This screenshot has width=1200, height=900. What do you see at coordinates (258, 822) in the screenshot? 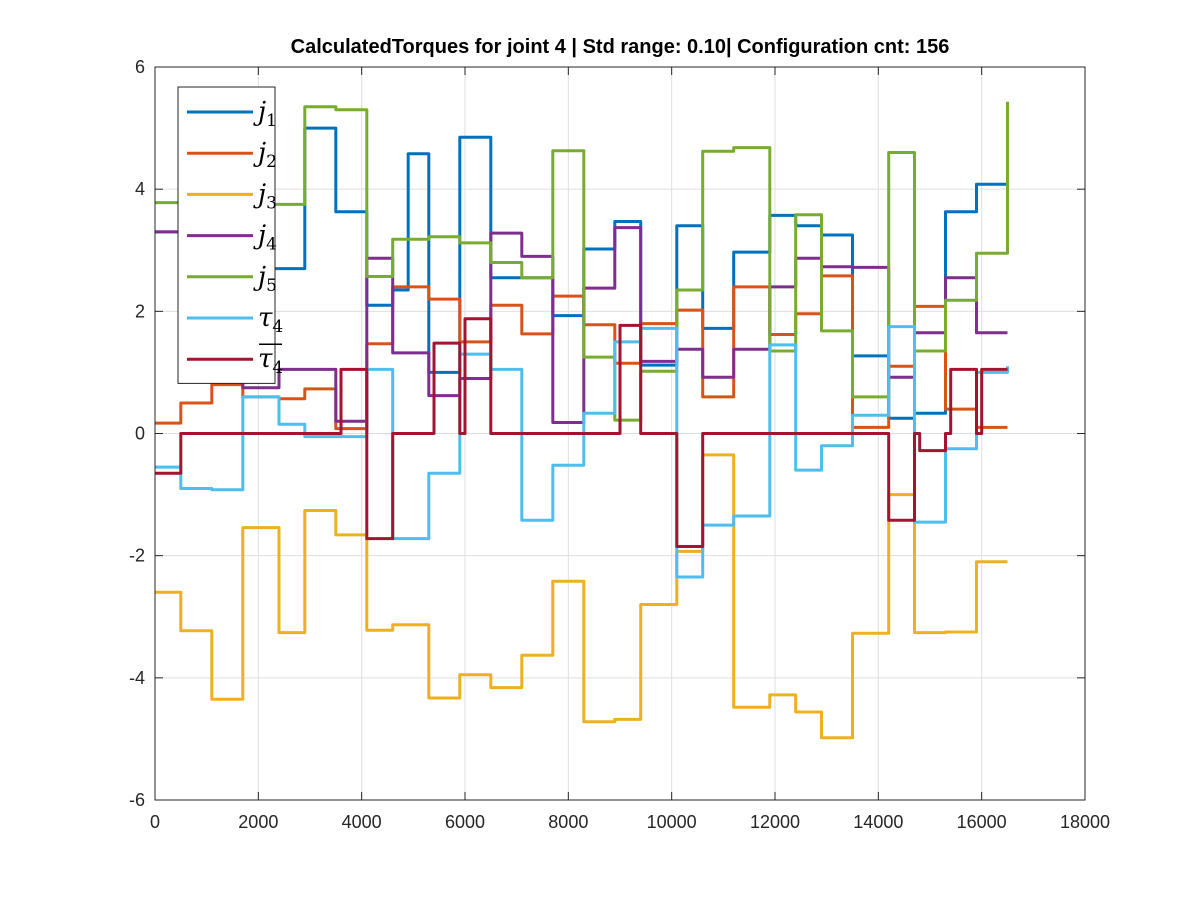
I see `x-tick-label: 2000` at bounding box center [258, 822].